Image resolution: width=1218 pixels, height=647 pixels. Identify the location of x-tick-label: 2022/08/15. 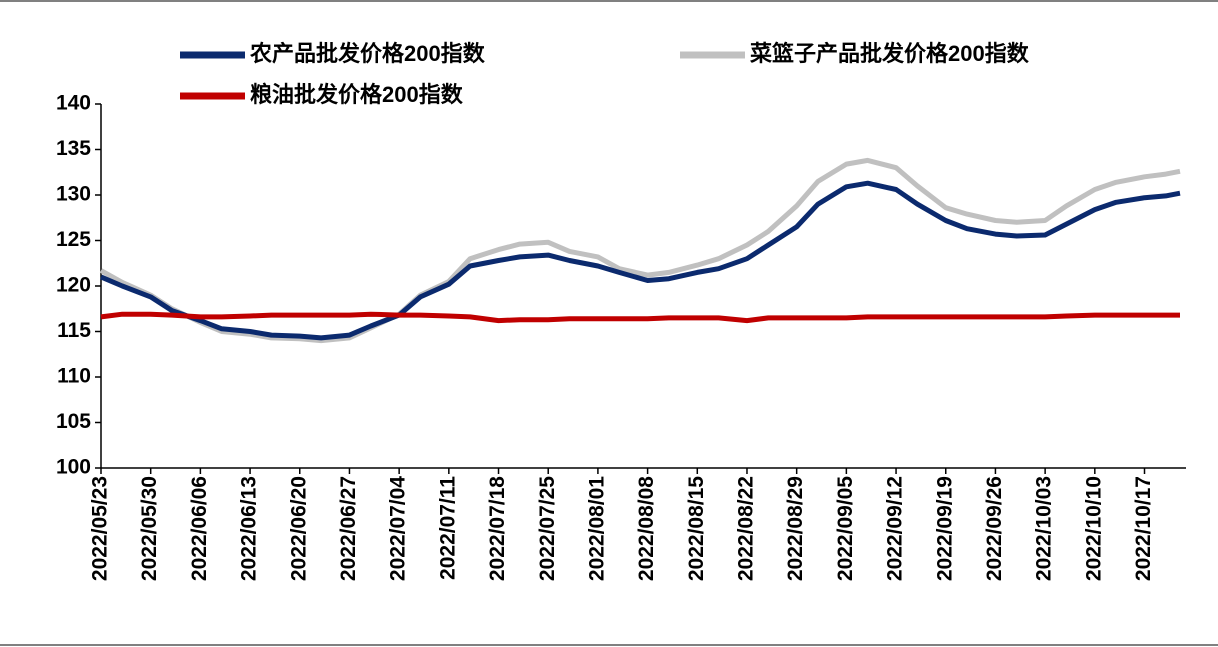
(696, 528).